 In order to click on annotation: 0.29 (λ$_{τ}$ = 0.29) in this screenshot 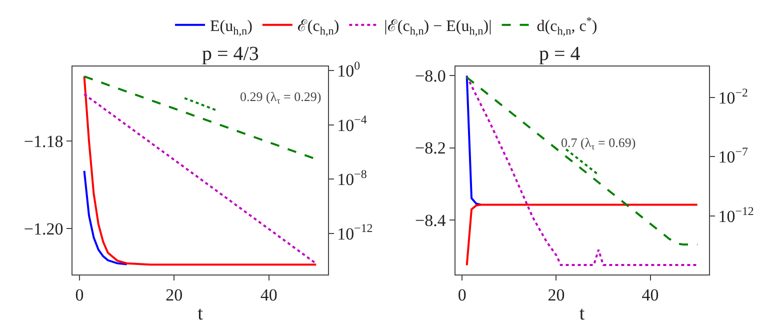, I will do `click(281, 97)`.